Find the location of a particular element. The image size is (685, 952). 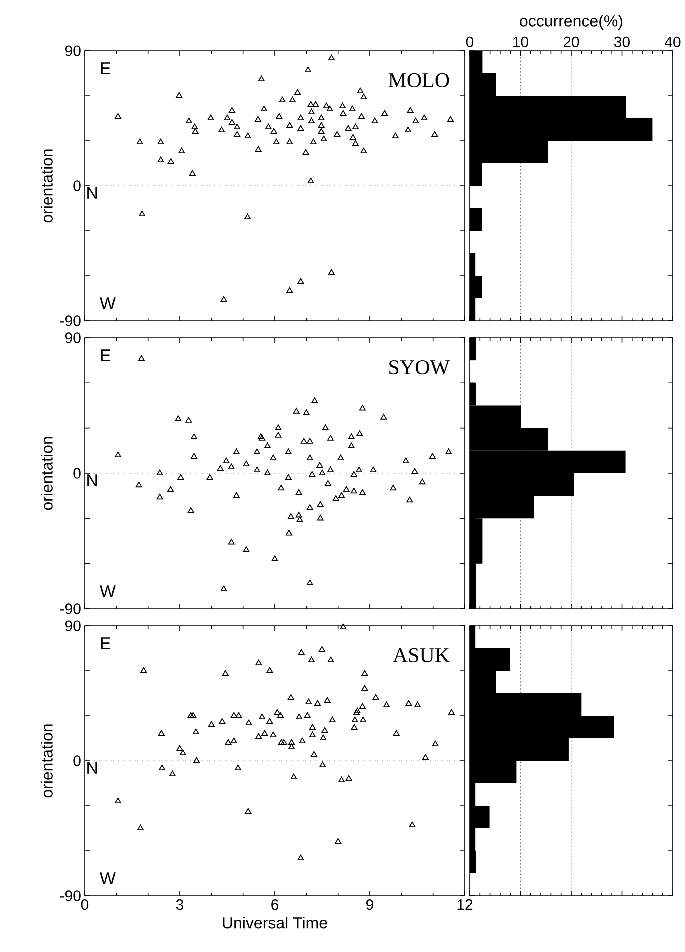

x-tick-label: 9 is located at coordinates (370, 905).